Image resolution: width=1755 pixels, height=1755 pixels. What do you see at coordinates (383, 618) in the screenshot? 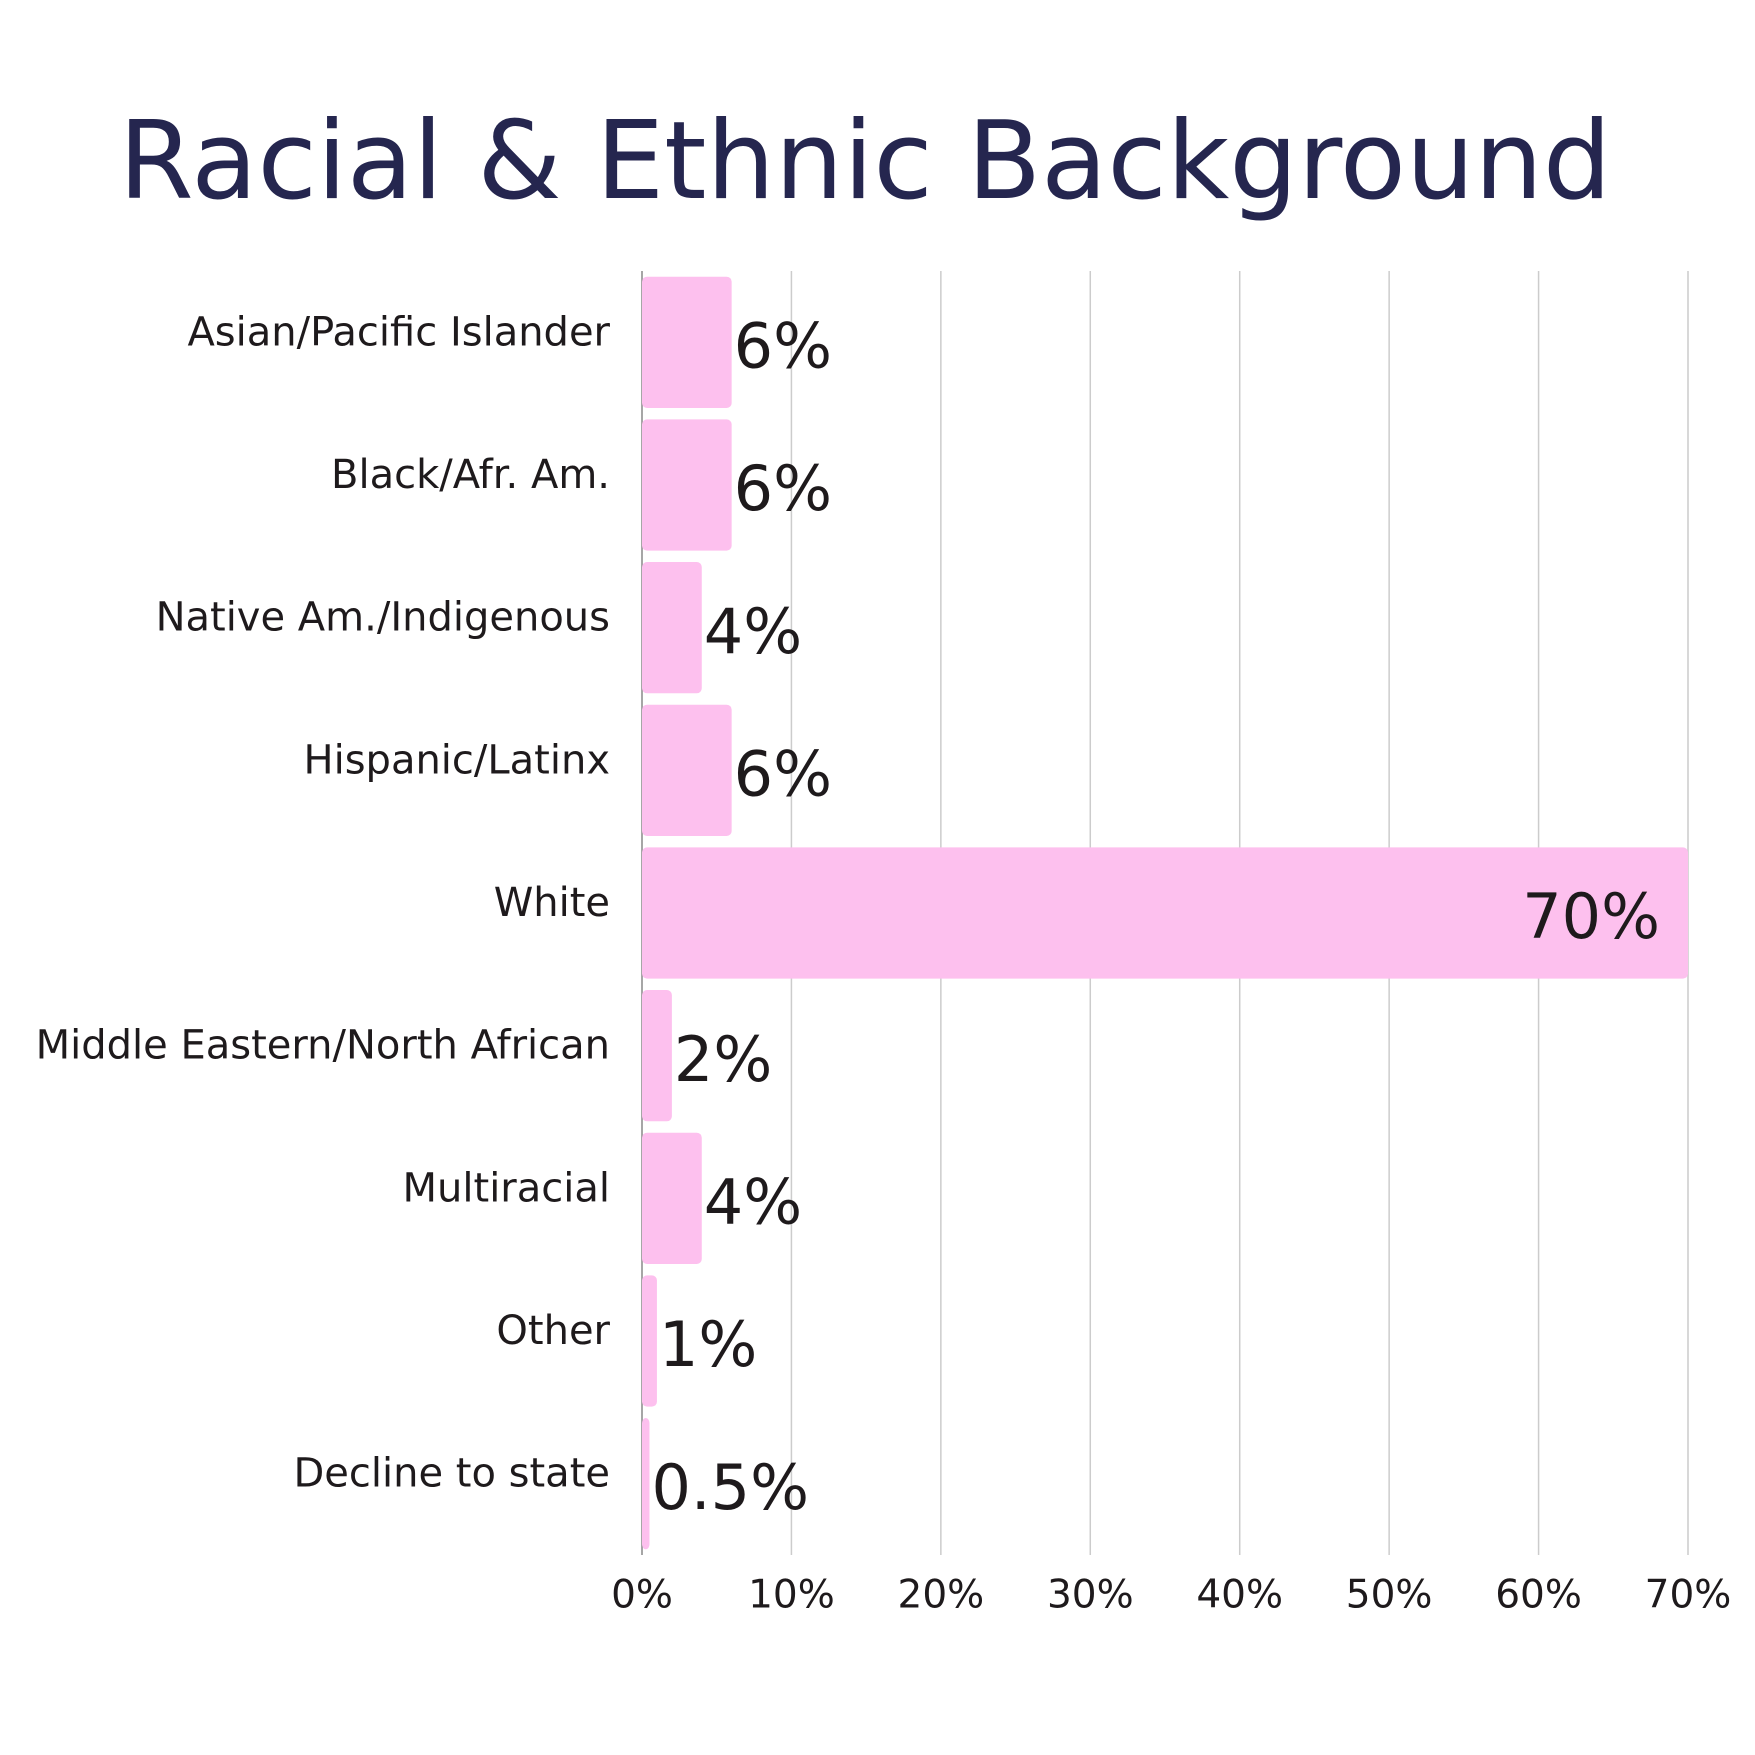
I see `y-tick-label: Native Am./Indigenous` at bounding box center [383, 618].